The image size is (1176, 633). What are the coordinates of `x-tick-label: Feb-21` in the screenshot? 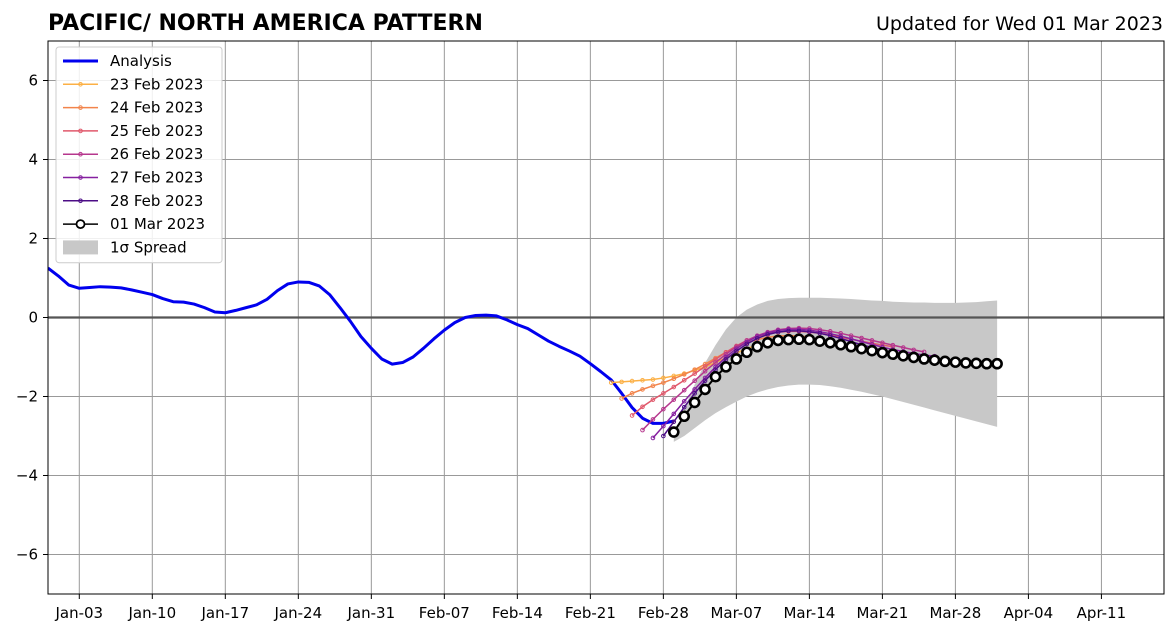 It's located at (590, 613).